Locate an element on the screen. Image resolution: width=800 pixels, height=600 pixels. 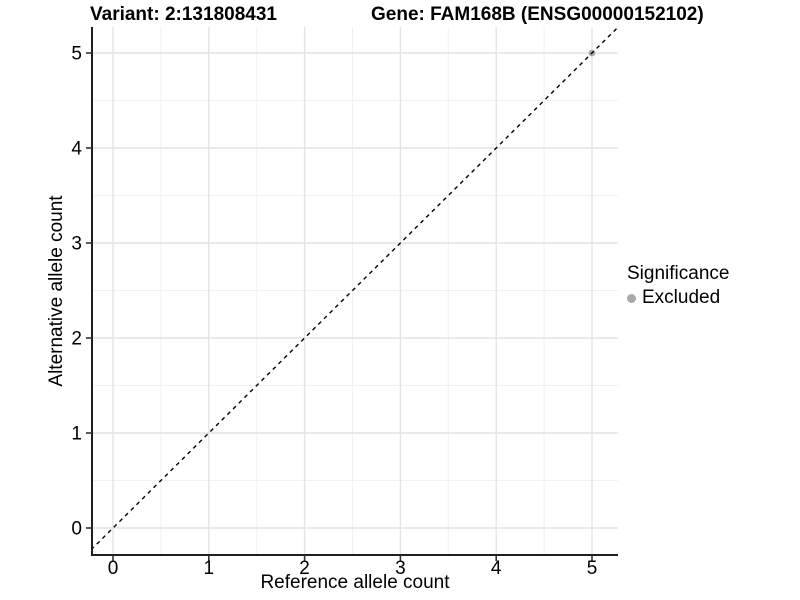
x-tick-label: 2 is located at coordinates (304, 568).